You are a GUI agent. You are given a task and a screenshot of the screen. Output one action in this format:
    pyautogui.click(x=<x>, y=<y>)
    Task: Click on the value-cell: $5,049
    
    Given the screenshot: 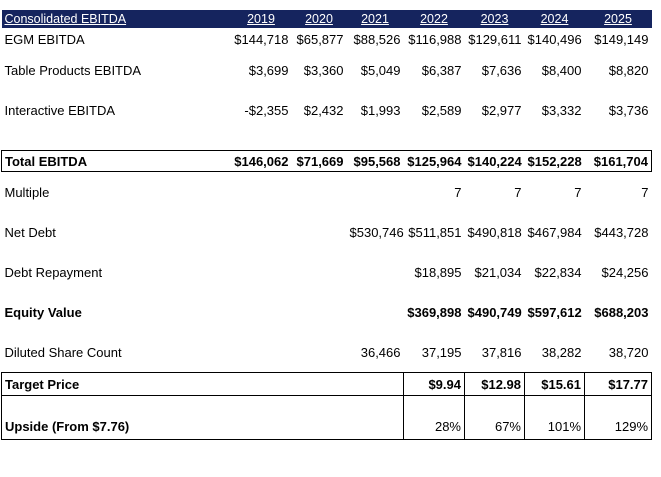 What is the action you would take?
    pyautogui.click(x=380, y=70)
    